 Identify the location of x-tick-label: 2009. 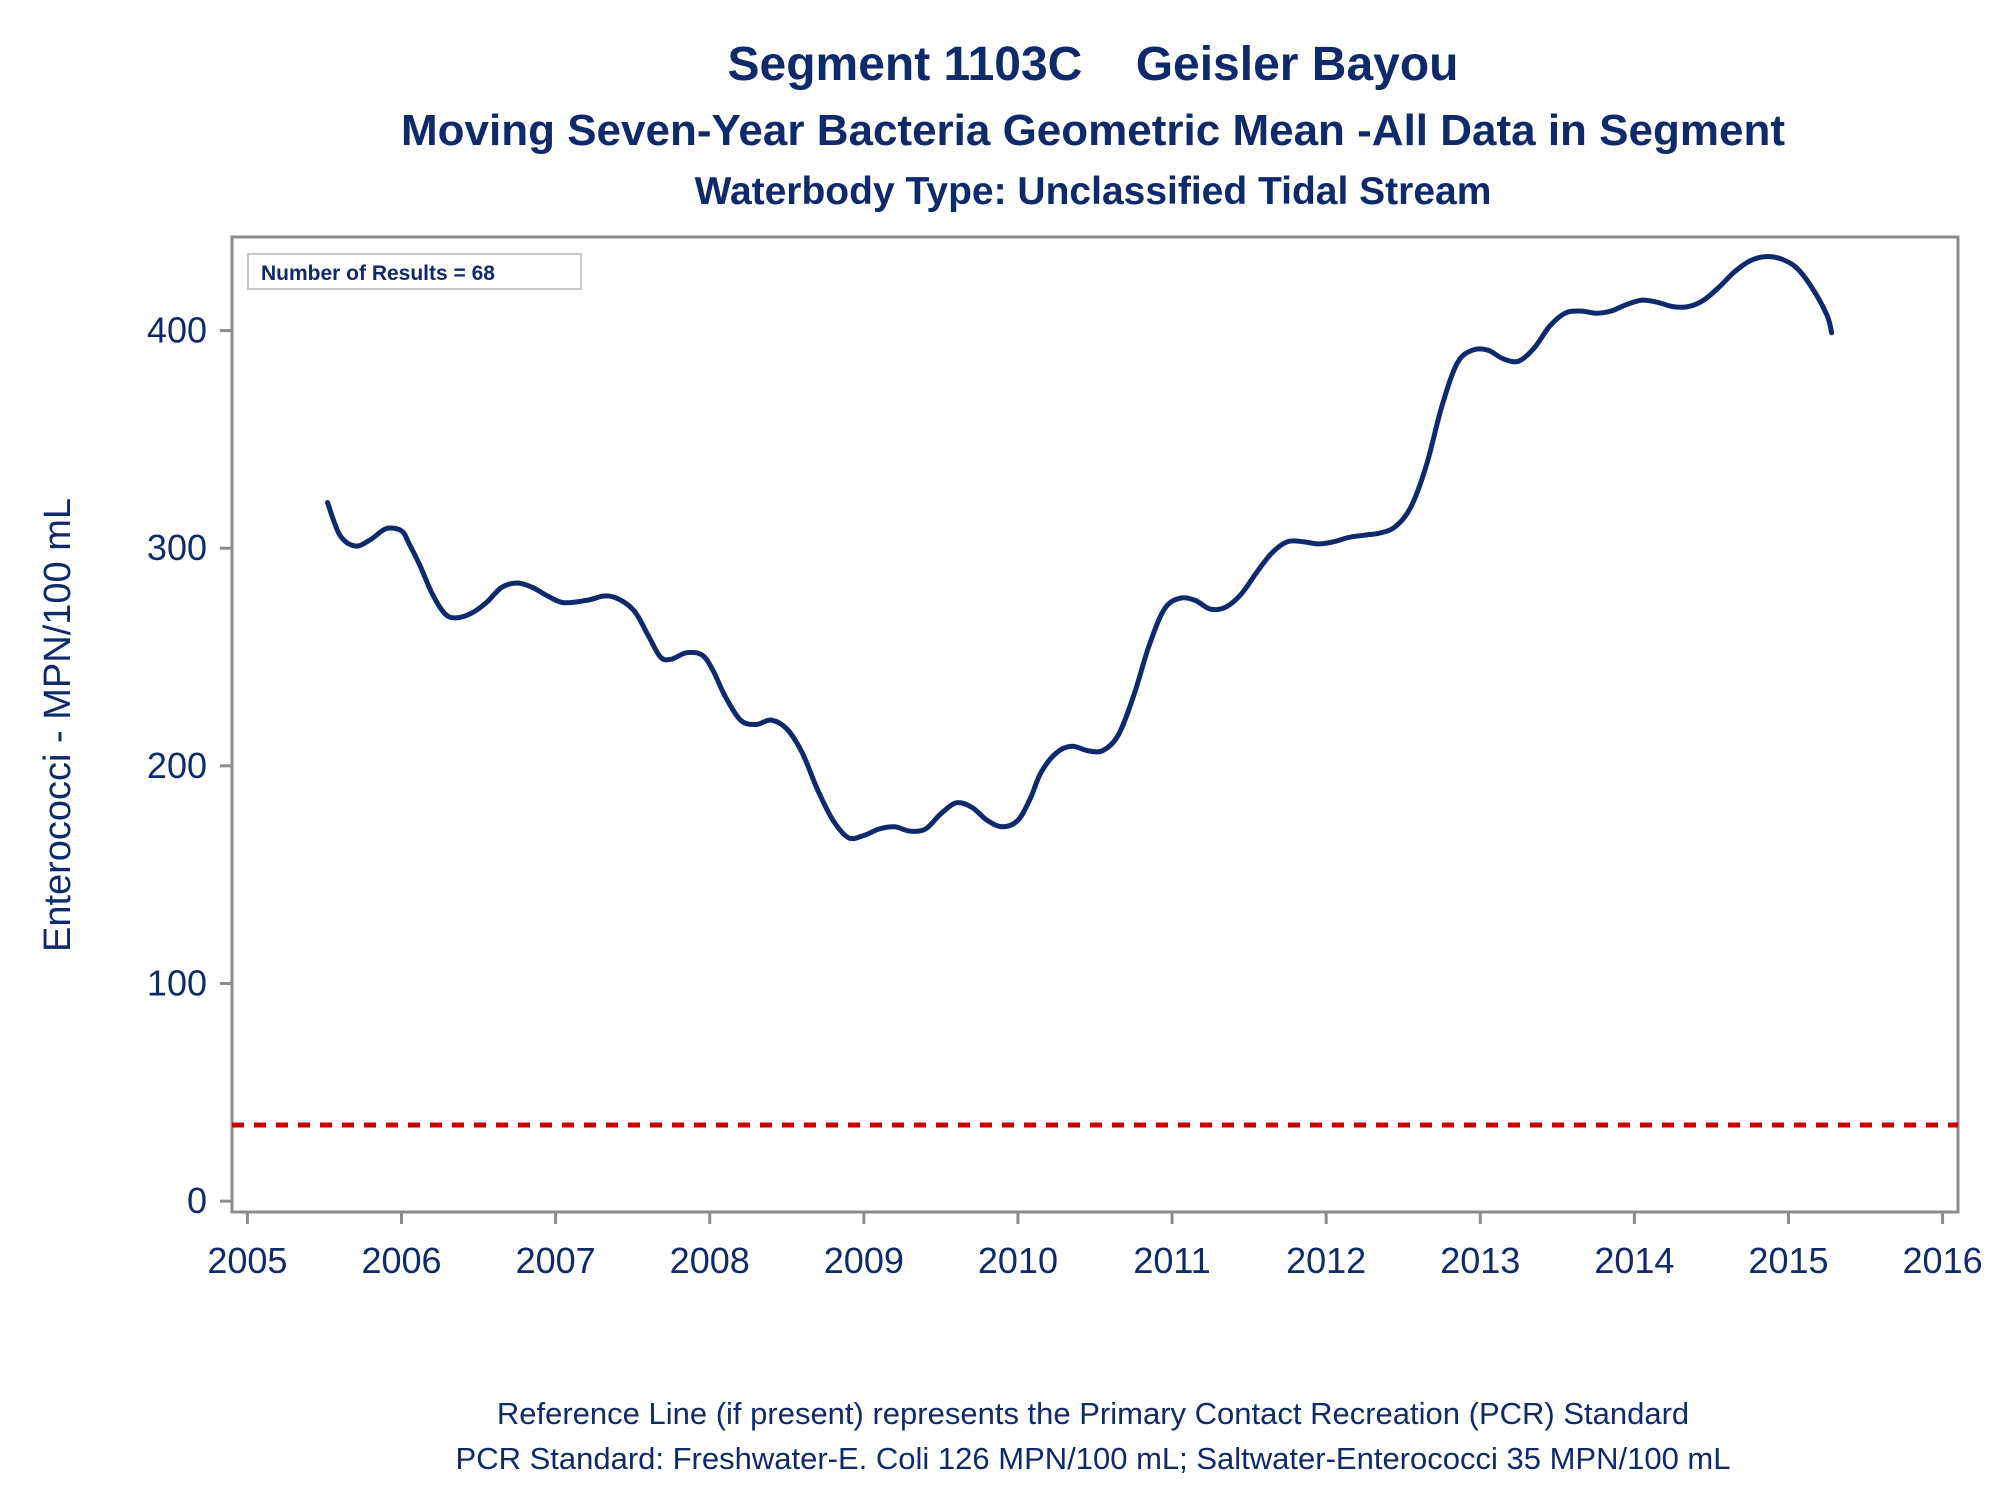
(864, 1260).